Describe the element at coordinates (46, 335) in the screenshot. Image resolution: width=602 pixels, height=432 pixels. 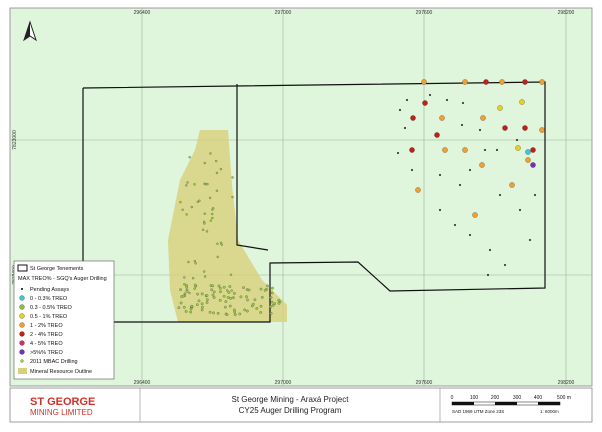
I see `legend-label: 2 - 4% TREO` at that location.